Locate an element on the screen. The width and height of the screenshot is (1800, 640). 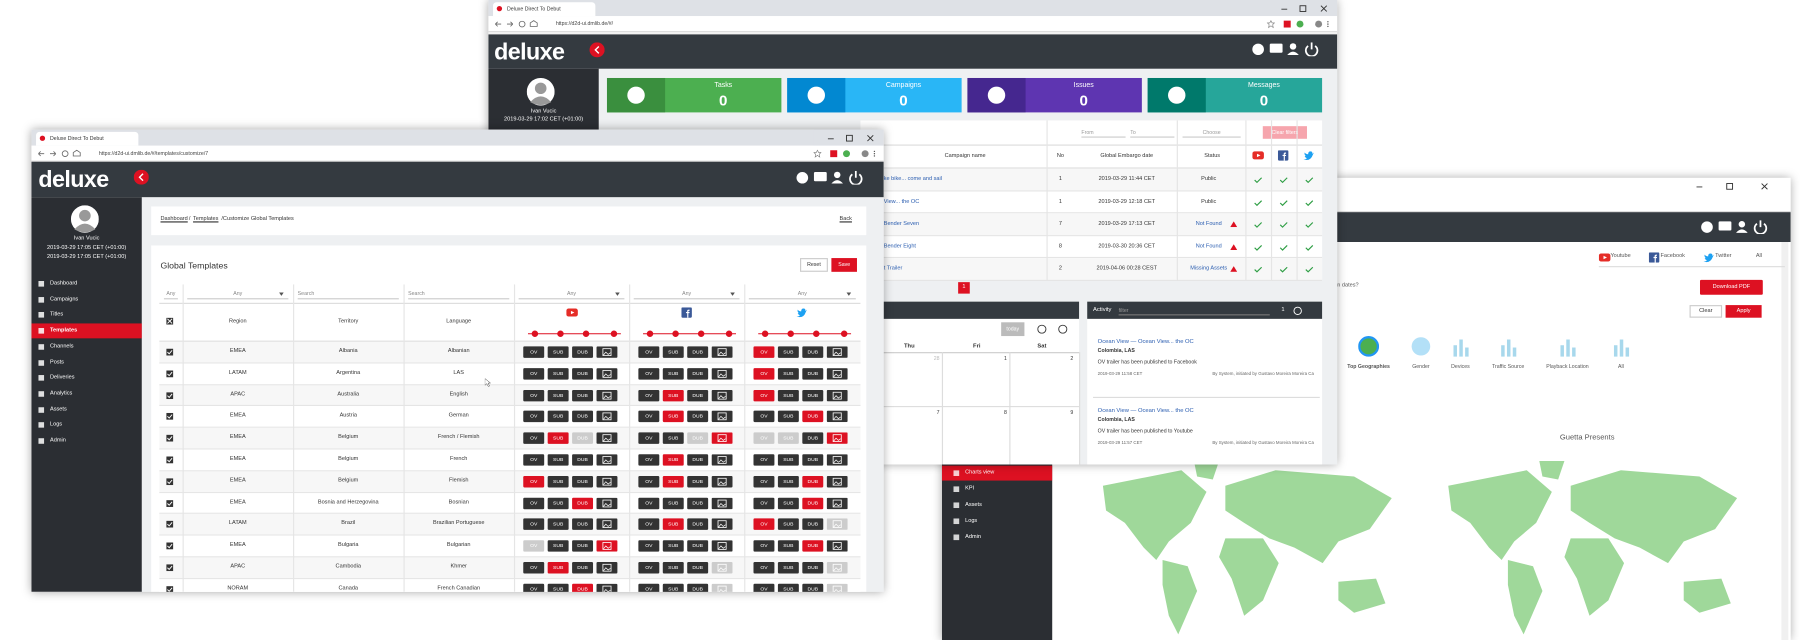
menu-item: Titles is located at coordinates (56, 315).